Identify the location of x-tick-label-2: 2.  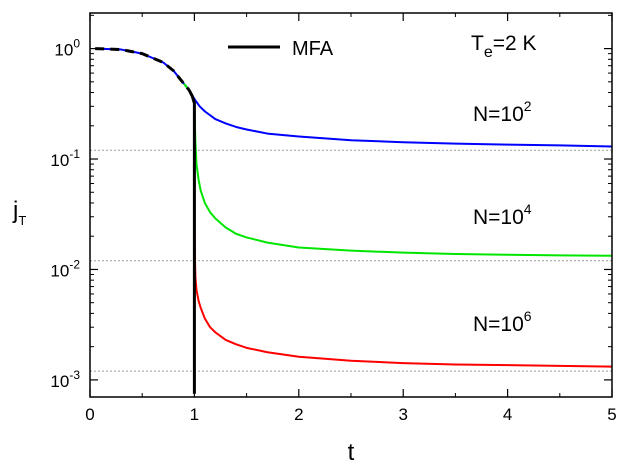
(298, 414).